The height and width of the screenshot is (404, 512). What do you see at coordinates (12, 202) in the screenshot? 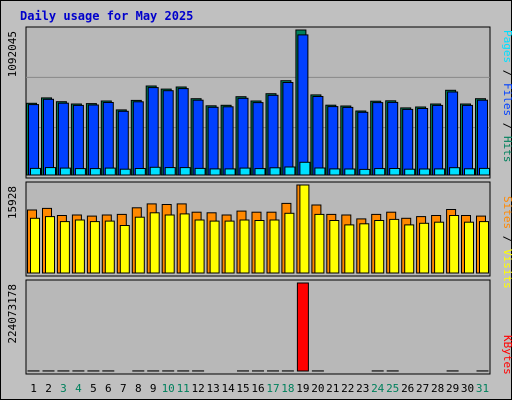
I see `y-max-label: 15928` at bounding box center [12, 202].